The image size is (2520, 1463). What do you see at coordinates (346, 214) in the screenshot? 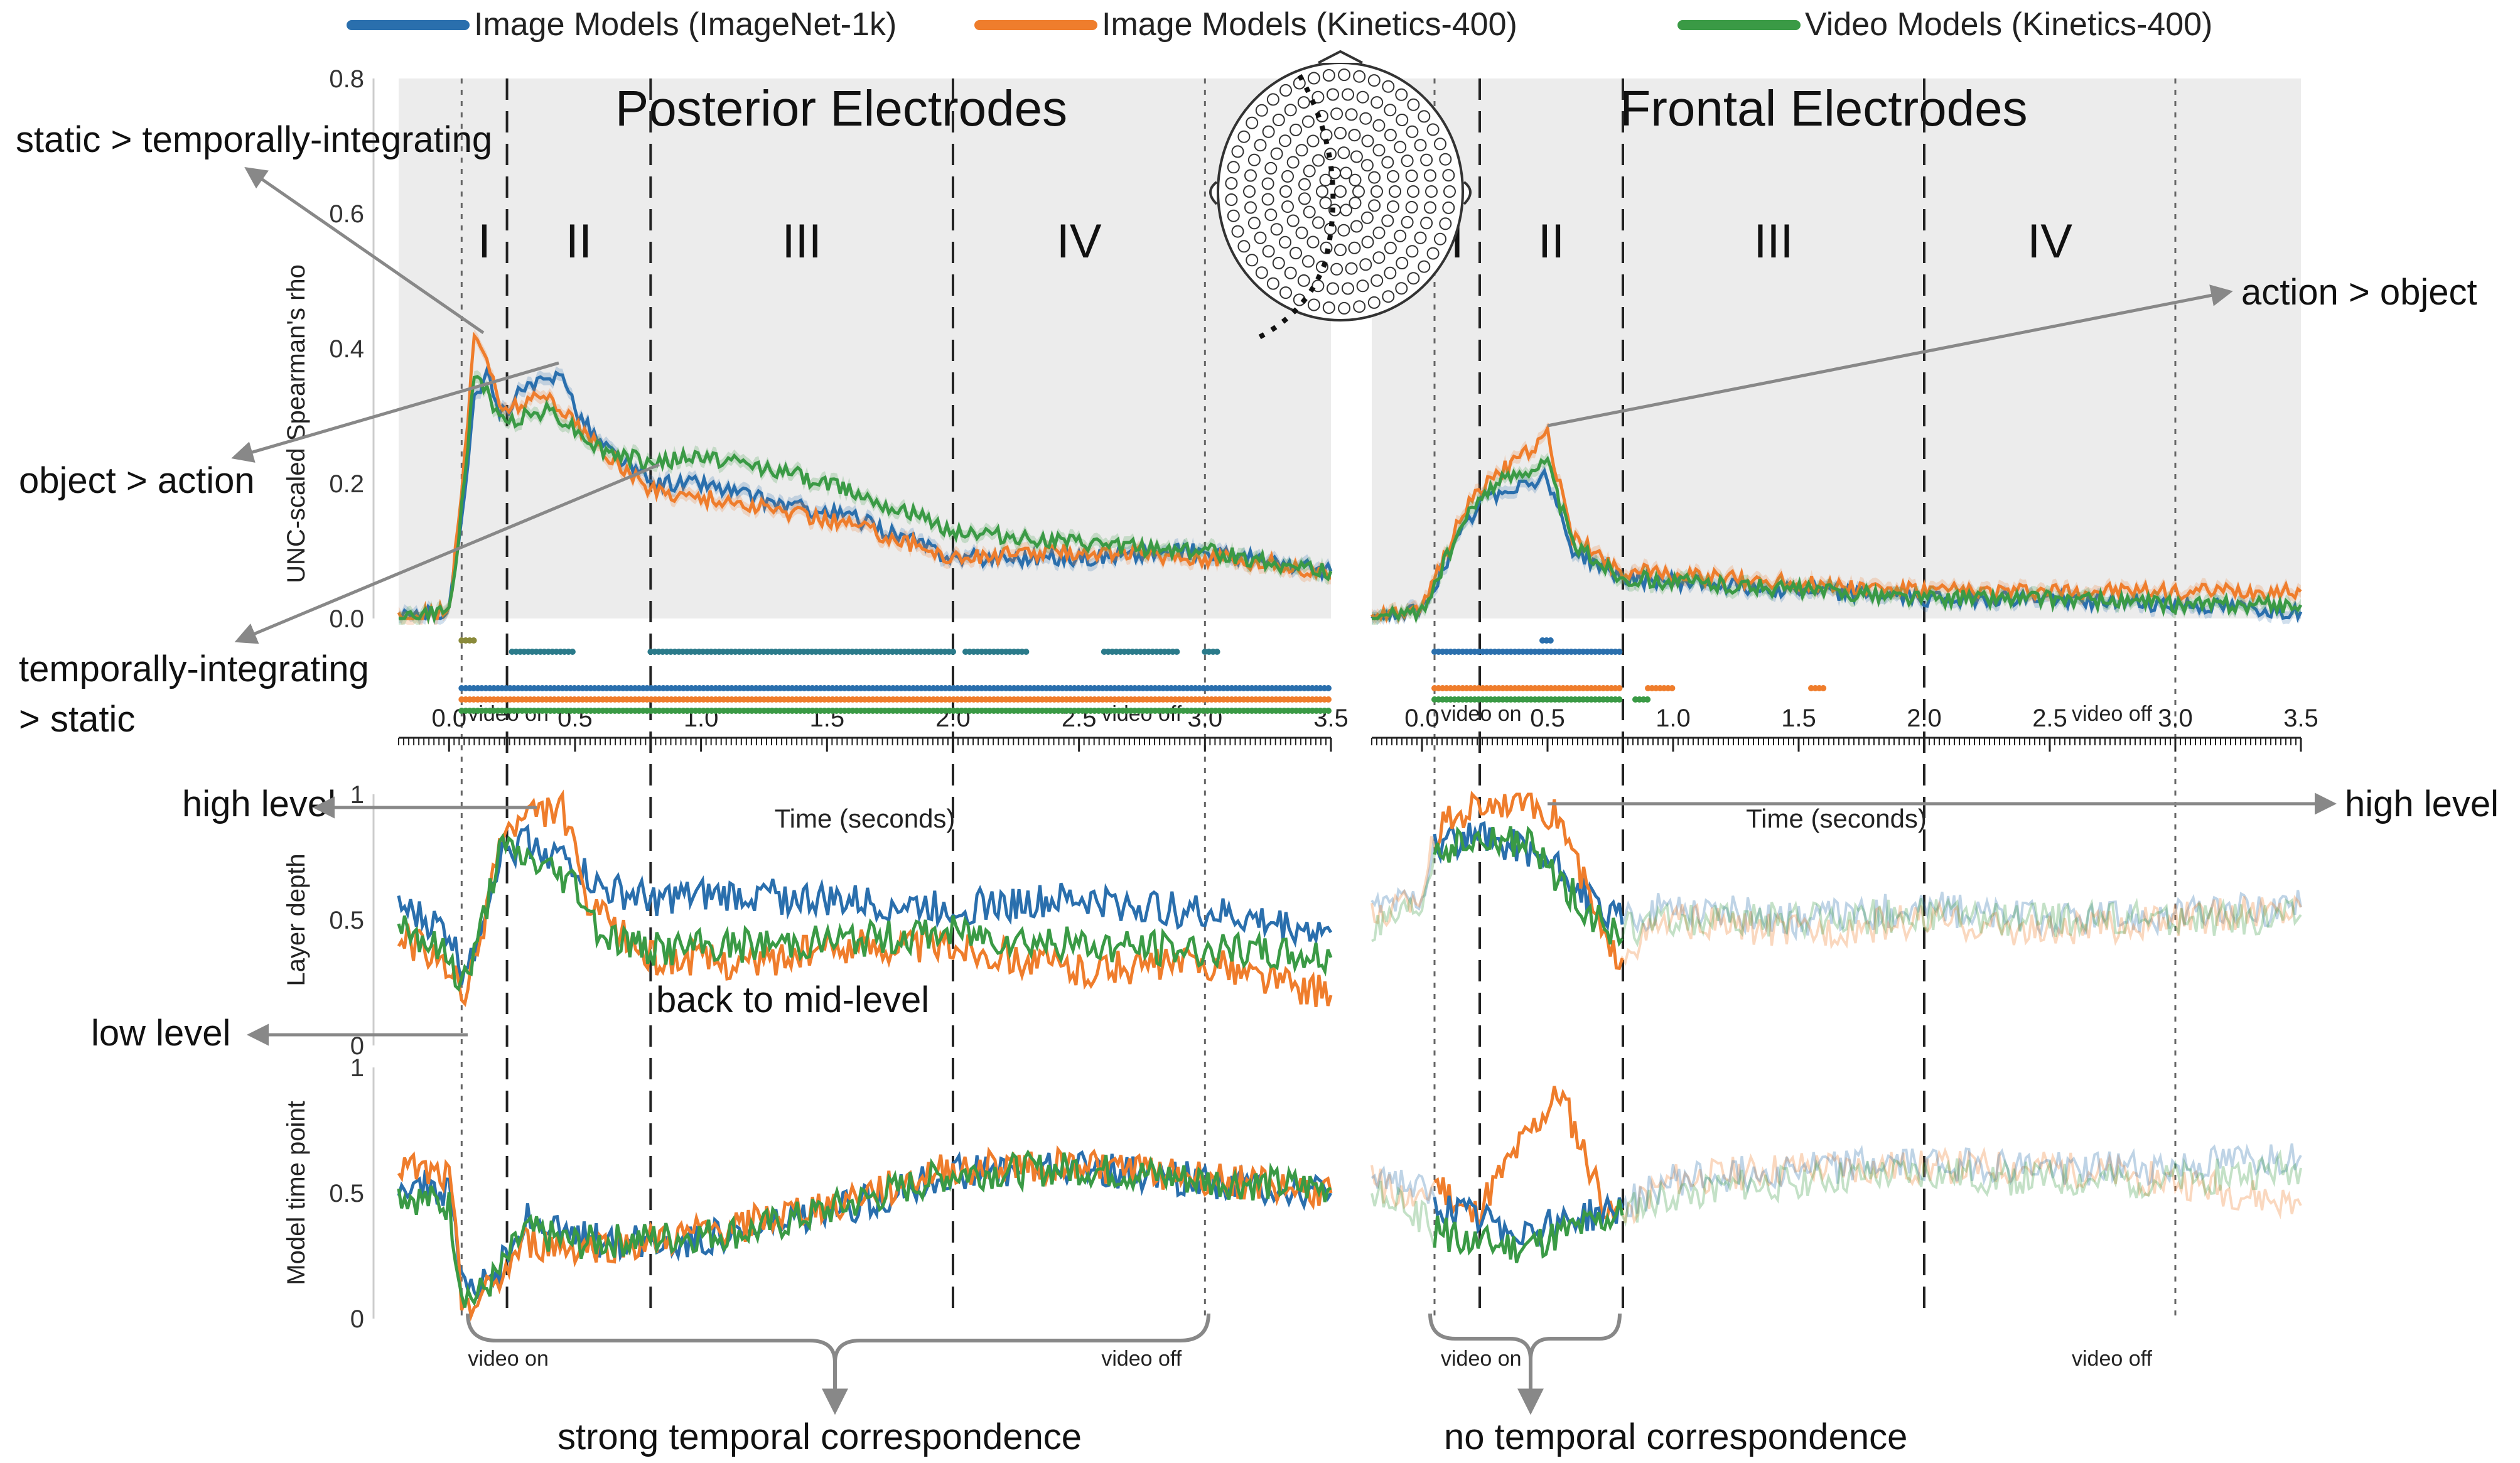
I see `y-tick-label: 0.6` at bounding box center [346, 214].